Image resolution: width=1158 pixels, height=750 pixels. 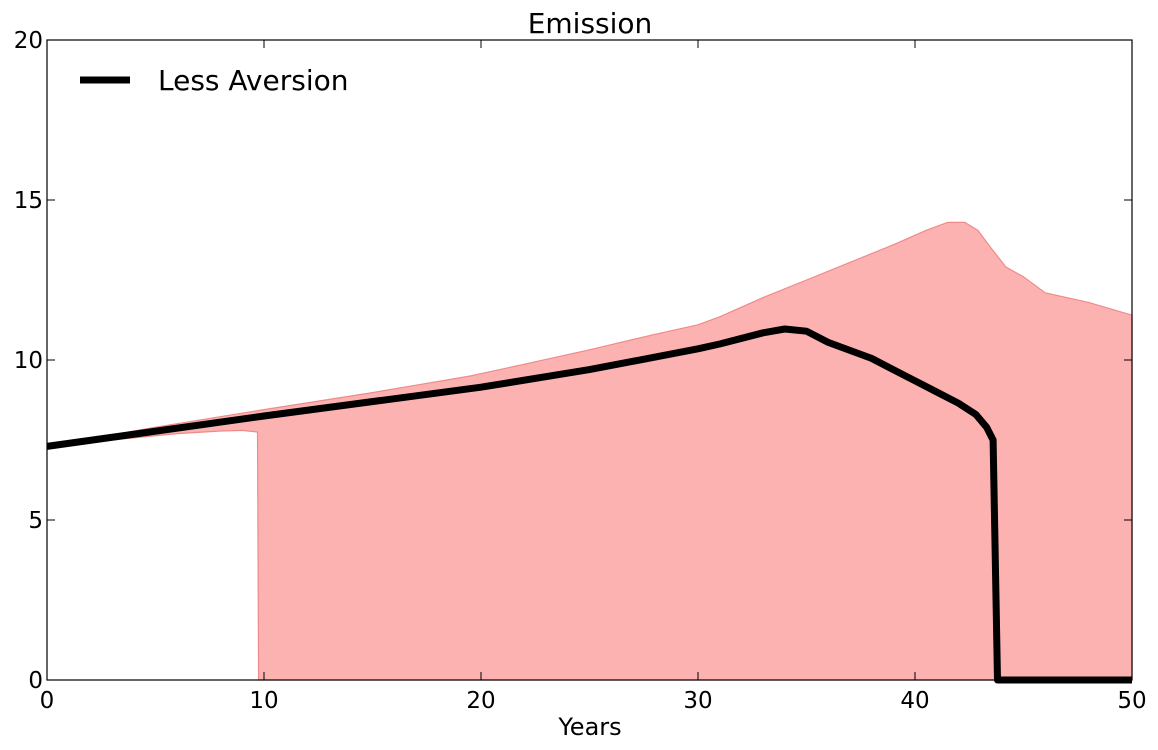 I want to click on y-tick-label: 0, so click(x=35, y=681).